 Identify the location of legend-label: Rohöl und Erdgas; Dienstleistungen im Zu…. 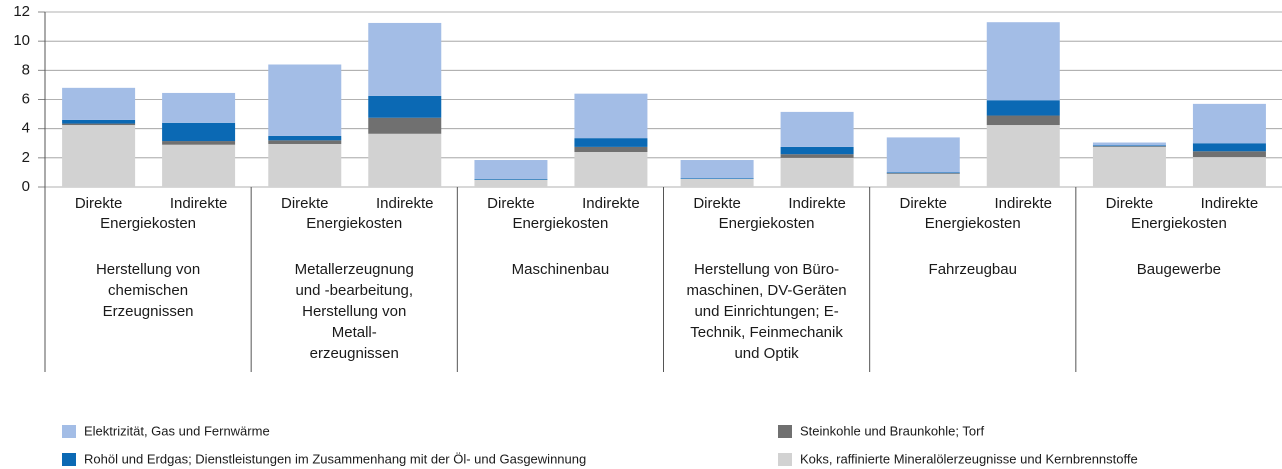
(335, 458).